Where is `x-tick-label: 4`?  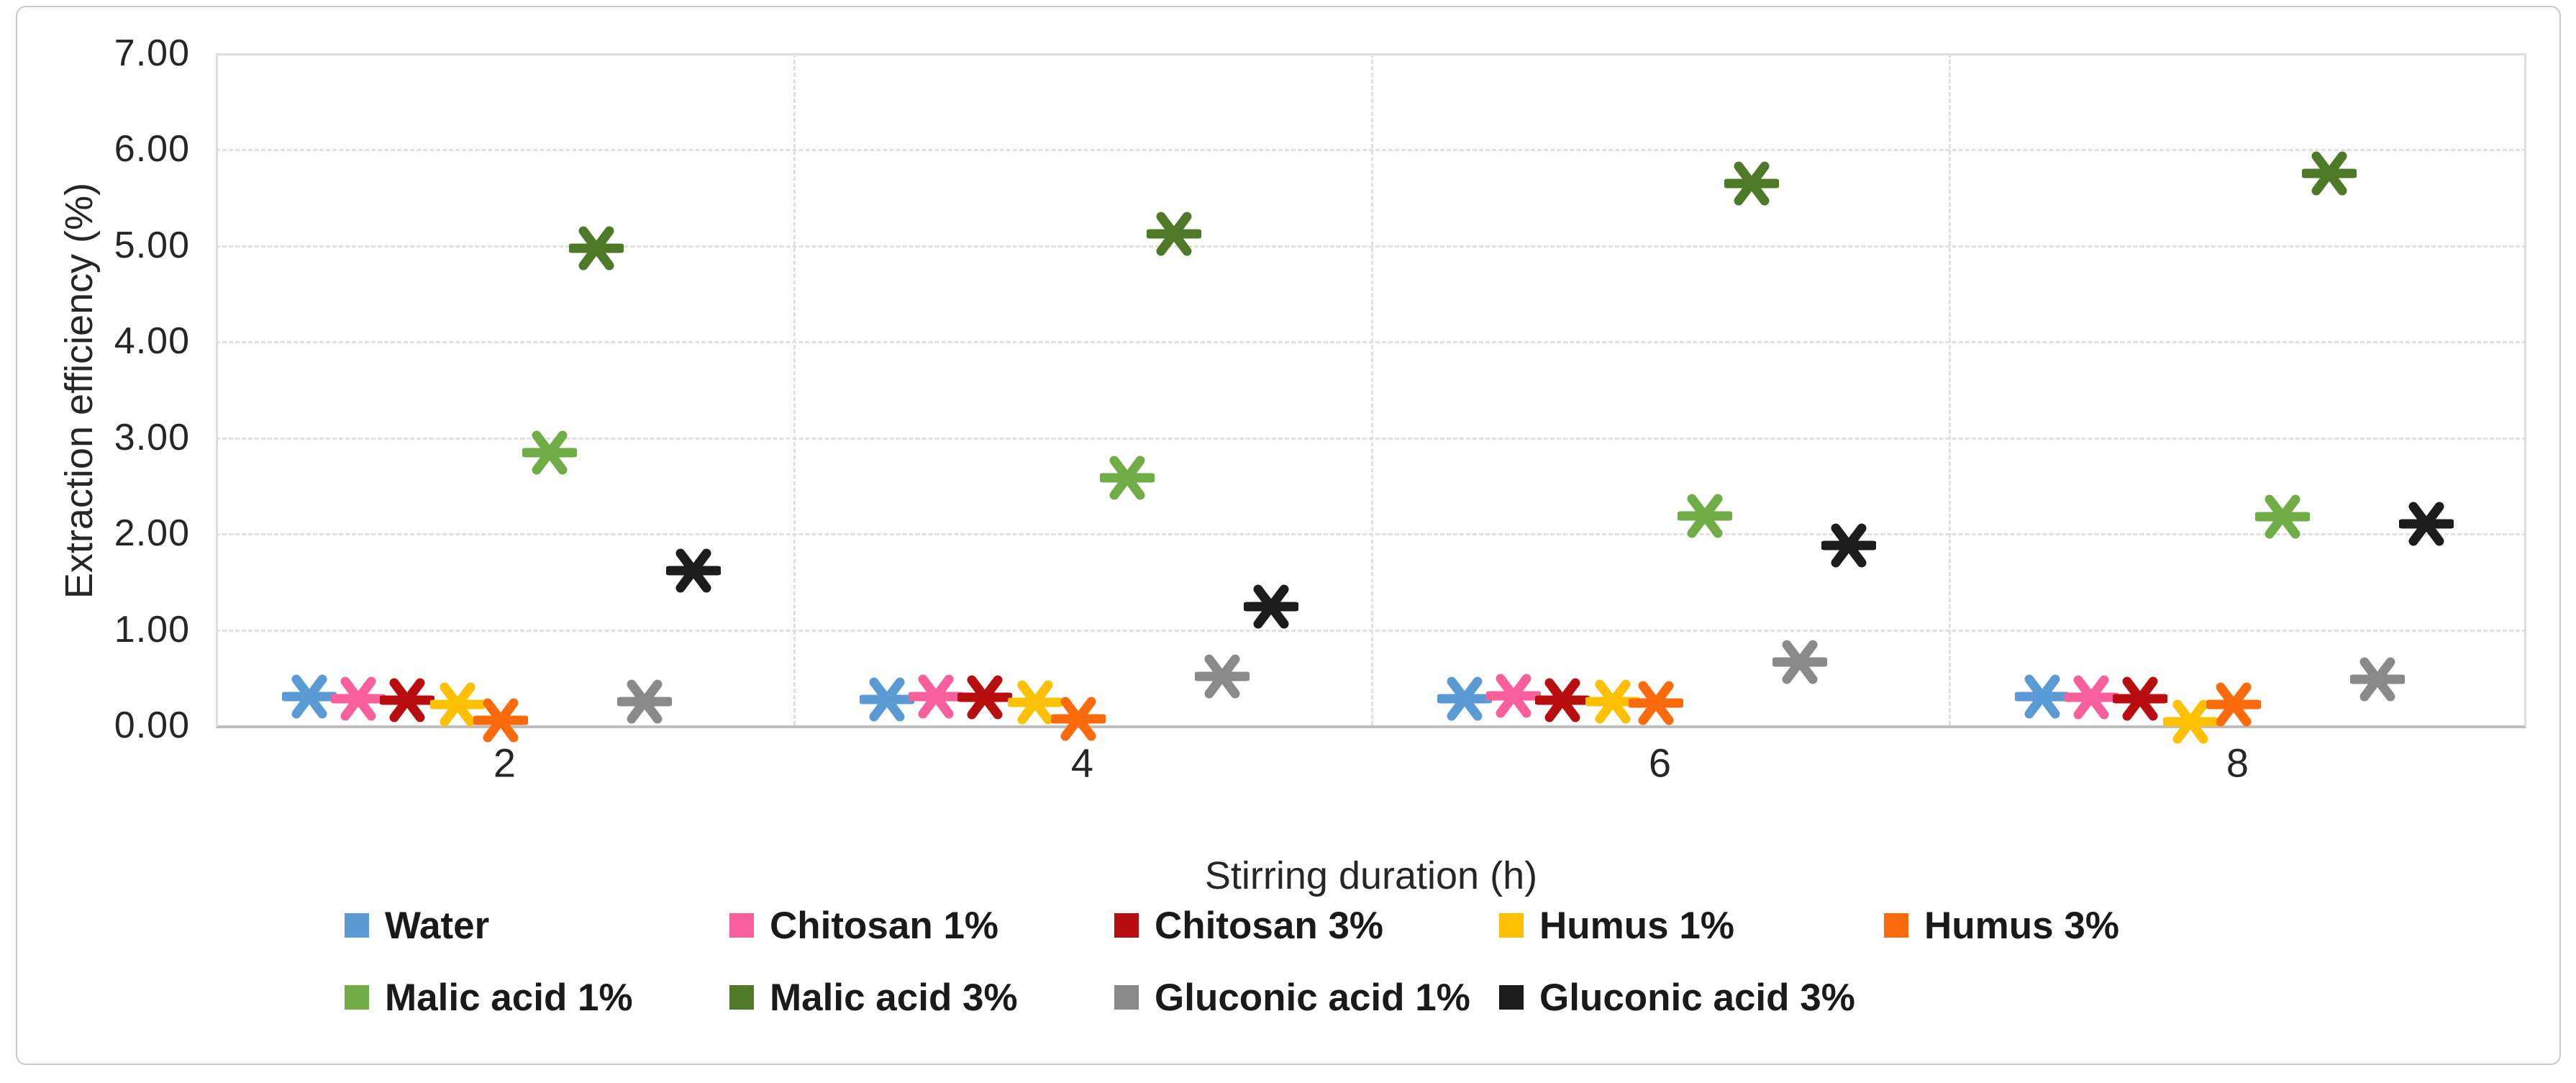 x-tick-label: 4 is located at coordinates (1082, 763).